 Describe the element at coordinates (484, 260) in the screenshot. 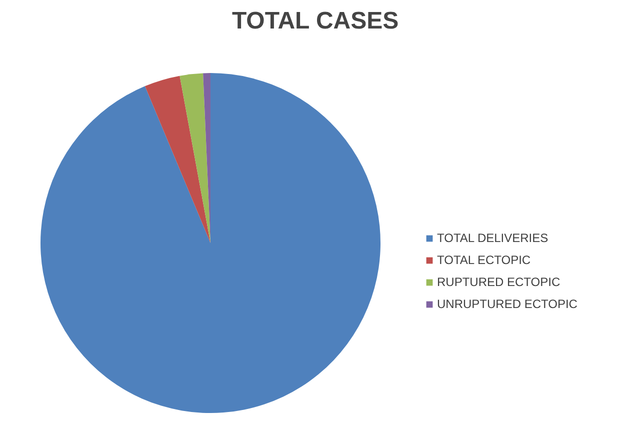

I see `legend-label: TOTAL ECTOPIC` at that location.